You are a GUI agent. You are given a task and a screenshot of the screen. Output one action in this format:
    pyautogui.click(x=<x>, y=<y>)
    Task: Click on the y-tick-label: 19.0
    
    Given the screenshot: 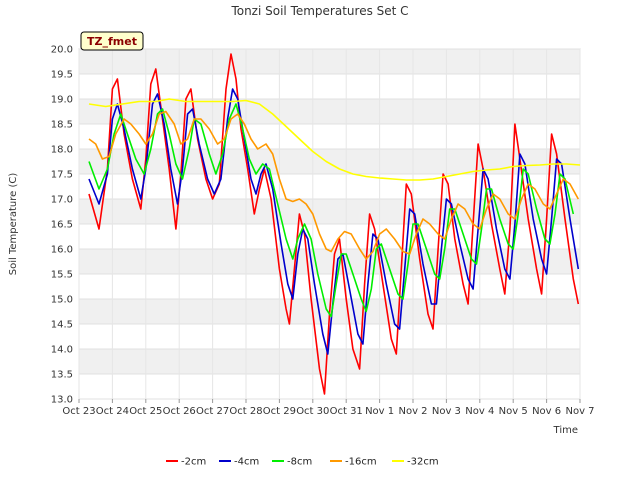 What is the action you would take?
    pyautogui.click(x=62, y=100)
    